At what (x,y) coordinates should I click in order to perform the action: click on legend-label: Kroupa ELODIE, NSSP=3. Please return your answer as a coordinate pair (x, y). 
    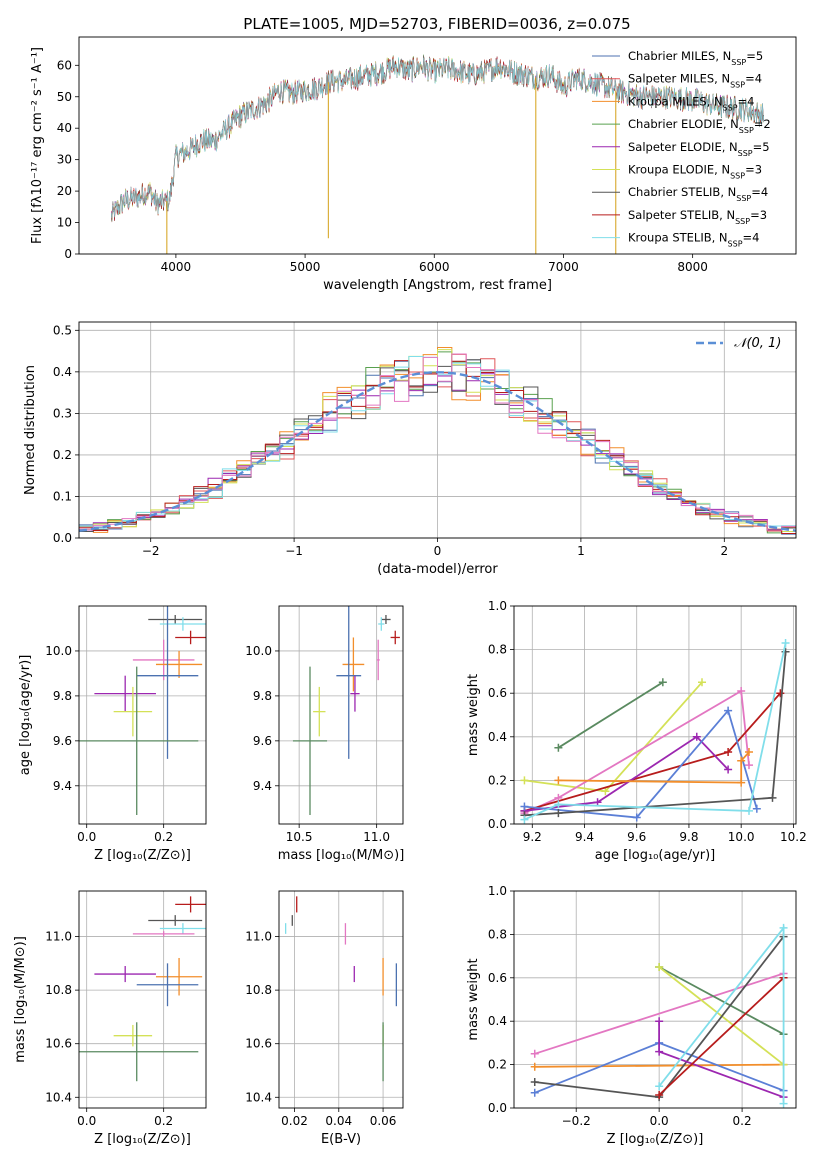
    Looking at the image, I should click on (695, 172).